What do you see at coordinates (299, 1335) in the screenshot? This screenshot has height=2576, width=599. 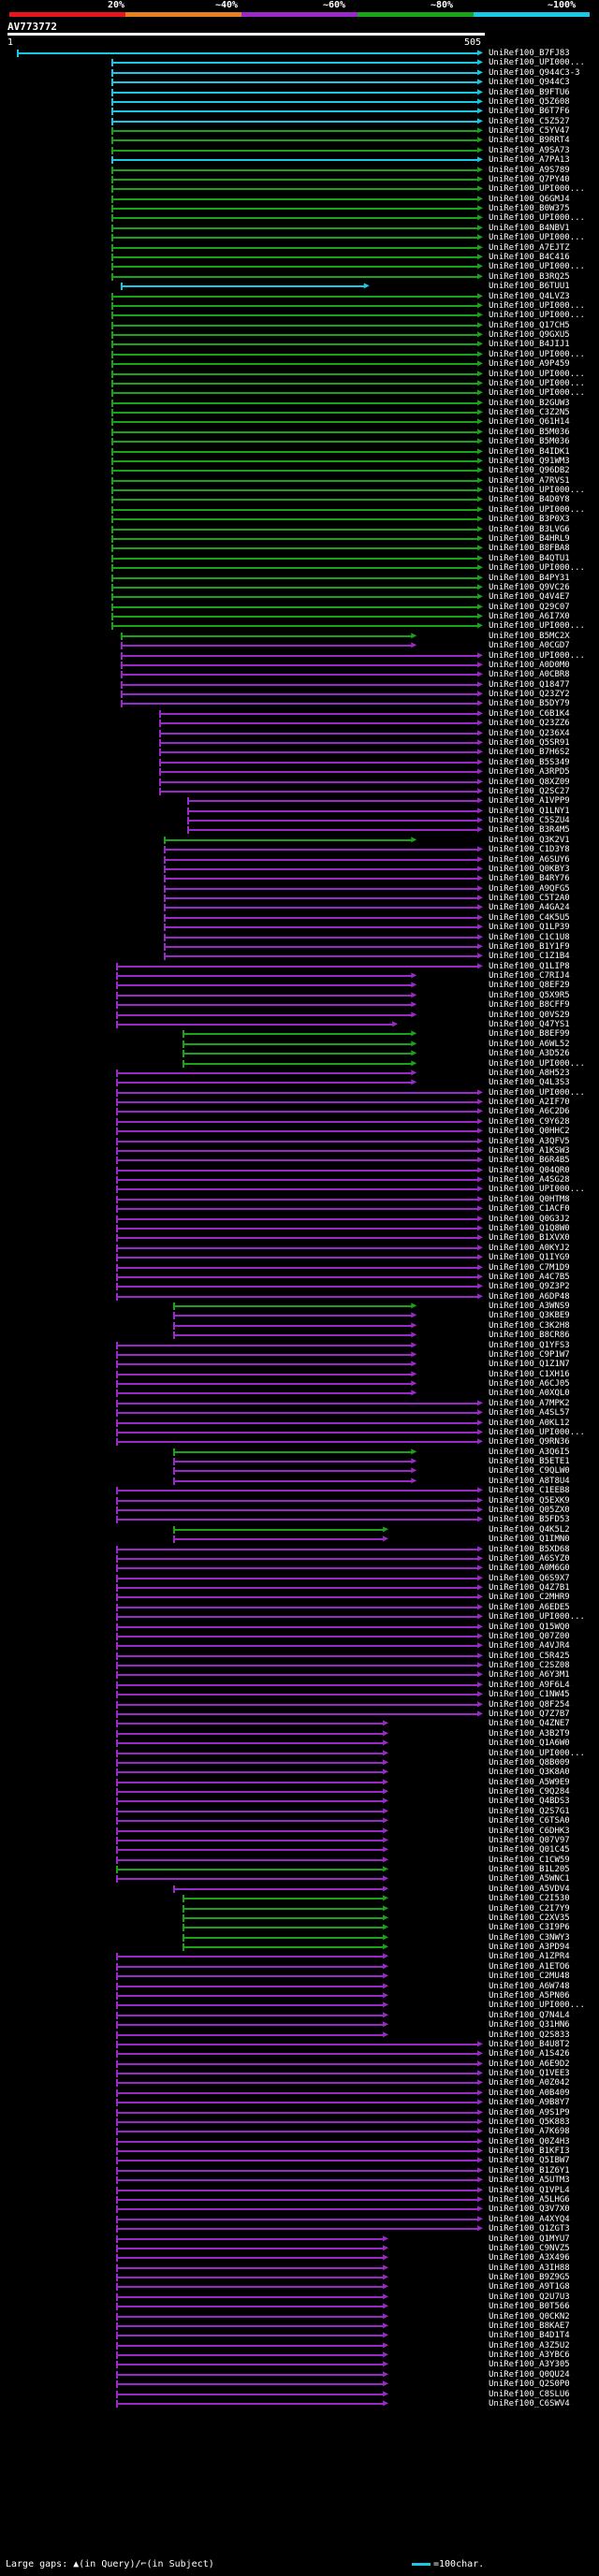 I see `hit-row: ▶ UniRef100_B8CR86` at bounding box center [299, 1335].